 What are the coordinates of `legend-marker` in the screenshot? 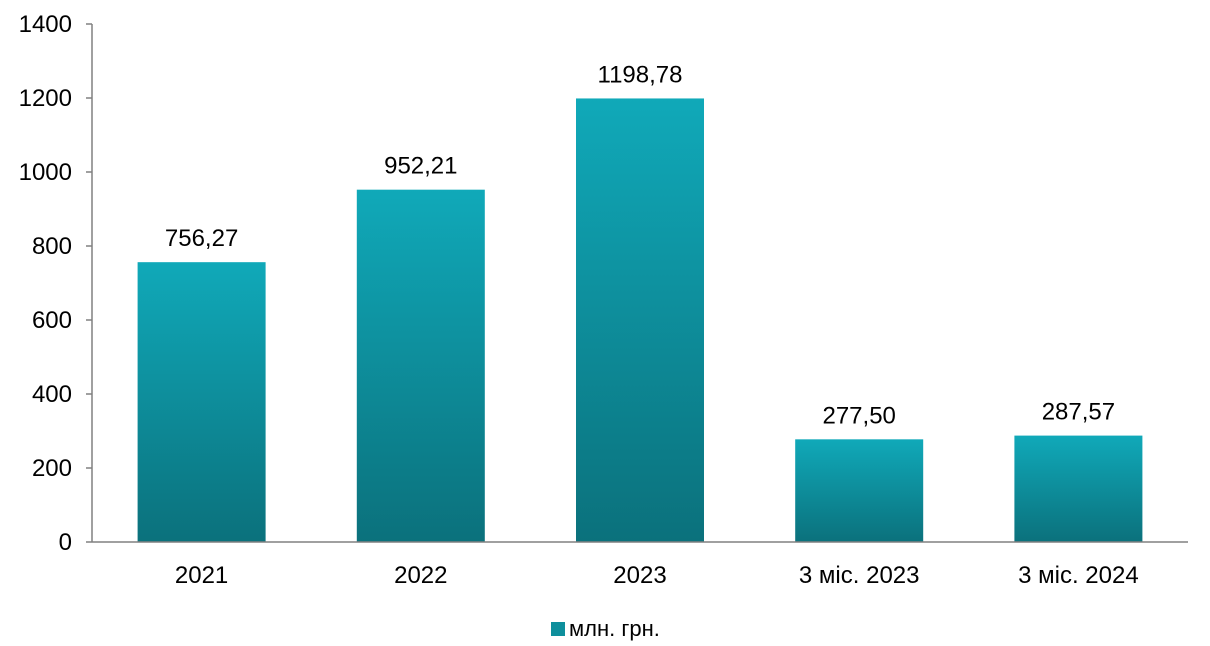 It's located at (558, 629).